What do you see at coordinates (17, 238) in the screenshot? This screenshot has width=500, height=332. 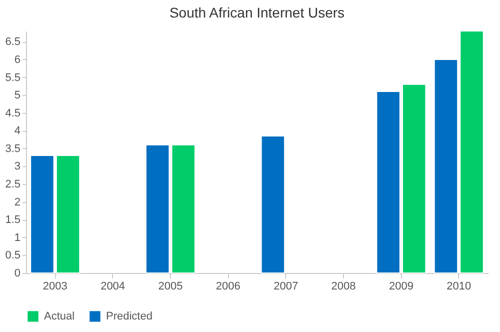 I see `y-tick-label: 1` at bounding box center [17, 238].